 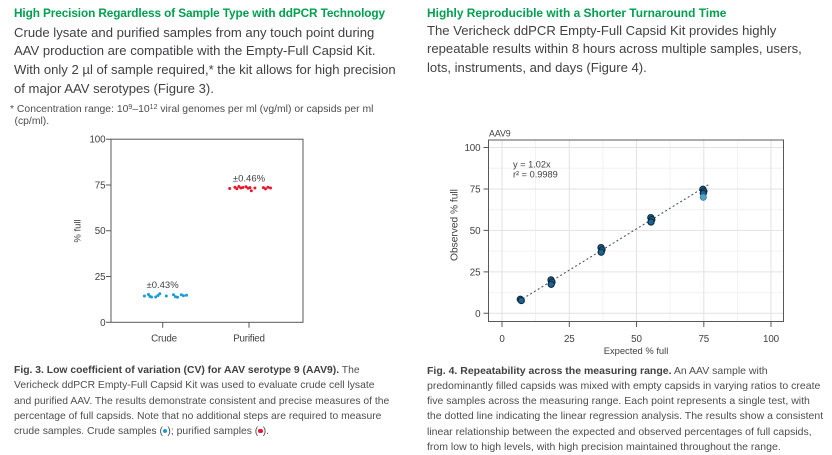 What do you see at coordinates (249, 178) in the screenshot?
I see `svg-text: ±0.46%` at bounding box center [249, 178].